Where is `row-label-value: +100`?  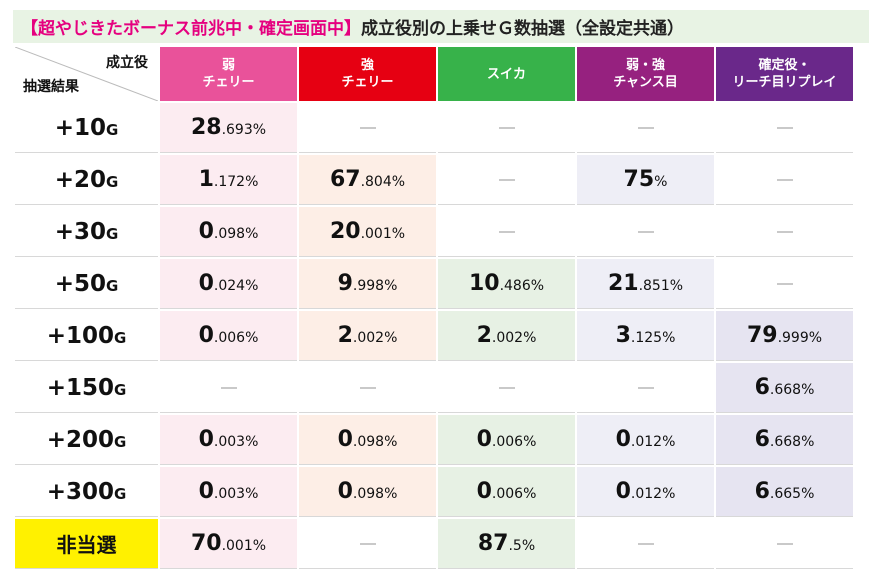
row-label-value: +100 is located at coordinates (80, 335).